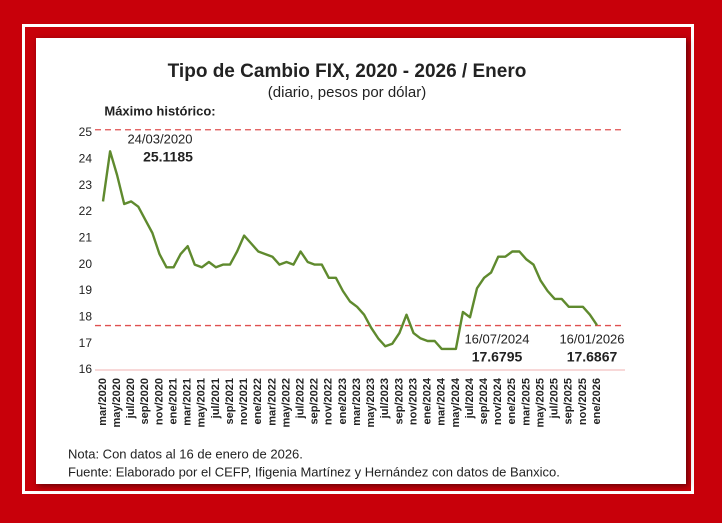 Image resolution: width=722 pixels, height=523 pixels. Describe the element at coordinates (569, 401) in the screenshot. I see `x-tick-label: sep/2025` at that location.